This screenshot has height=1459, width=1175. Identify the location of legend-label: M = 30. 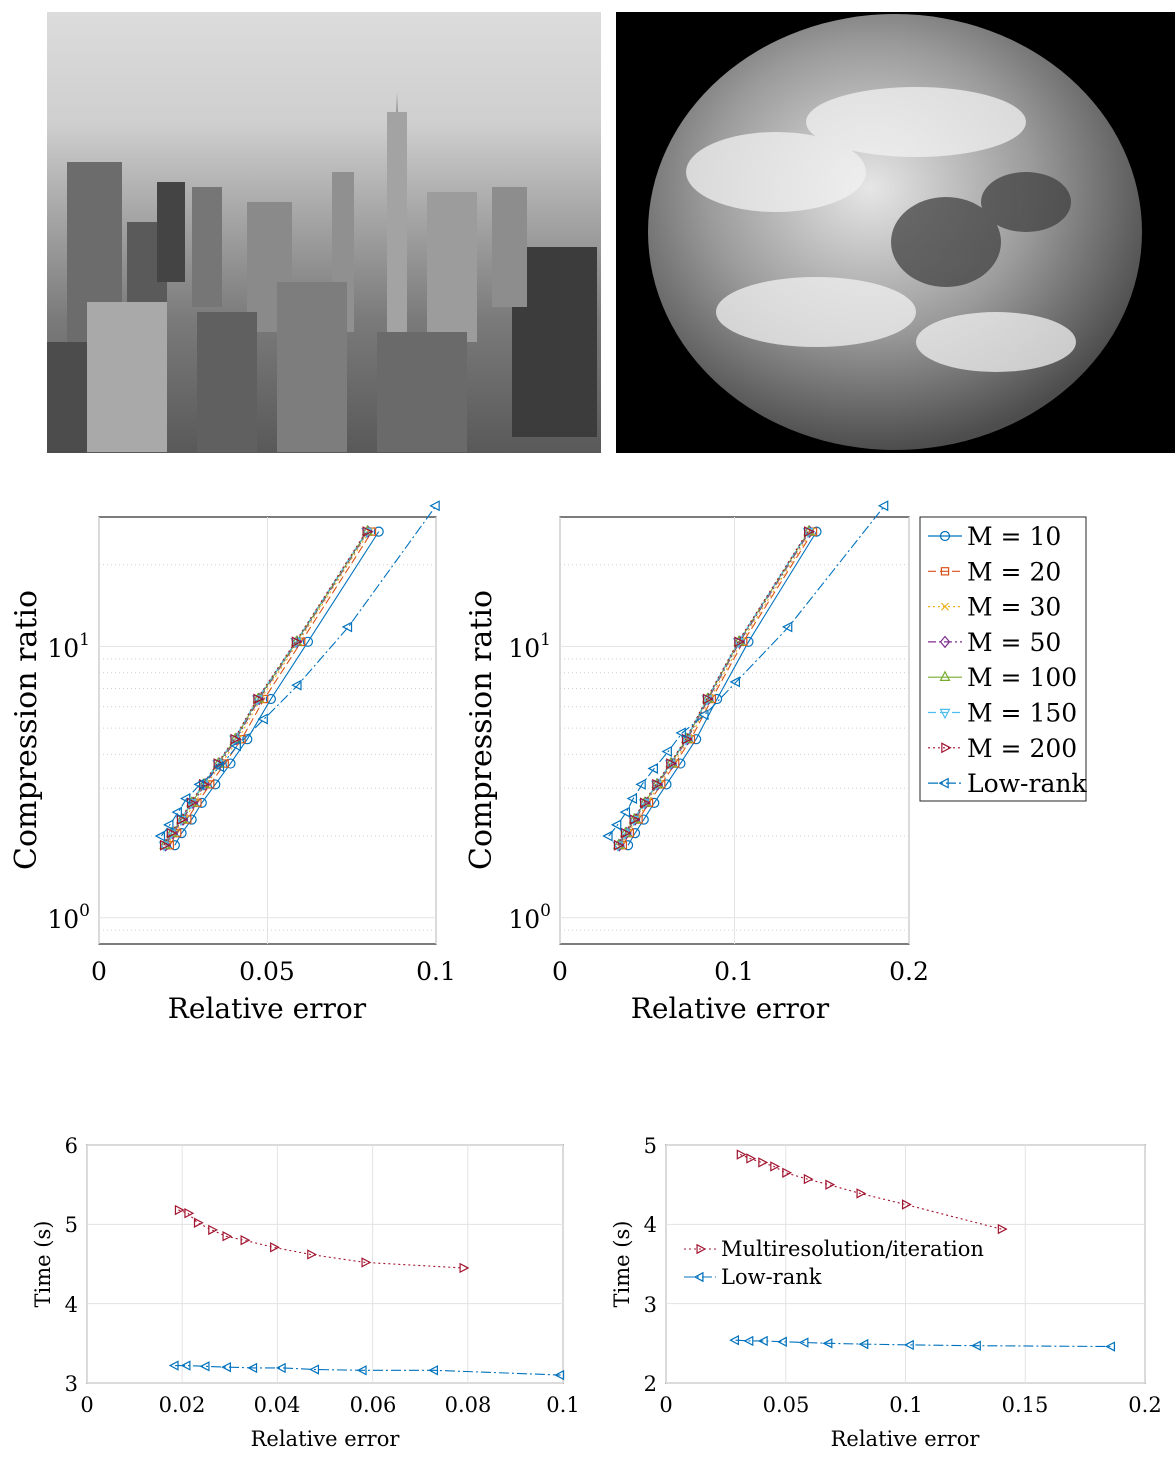
(1014, 607).